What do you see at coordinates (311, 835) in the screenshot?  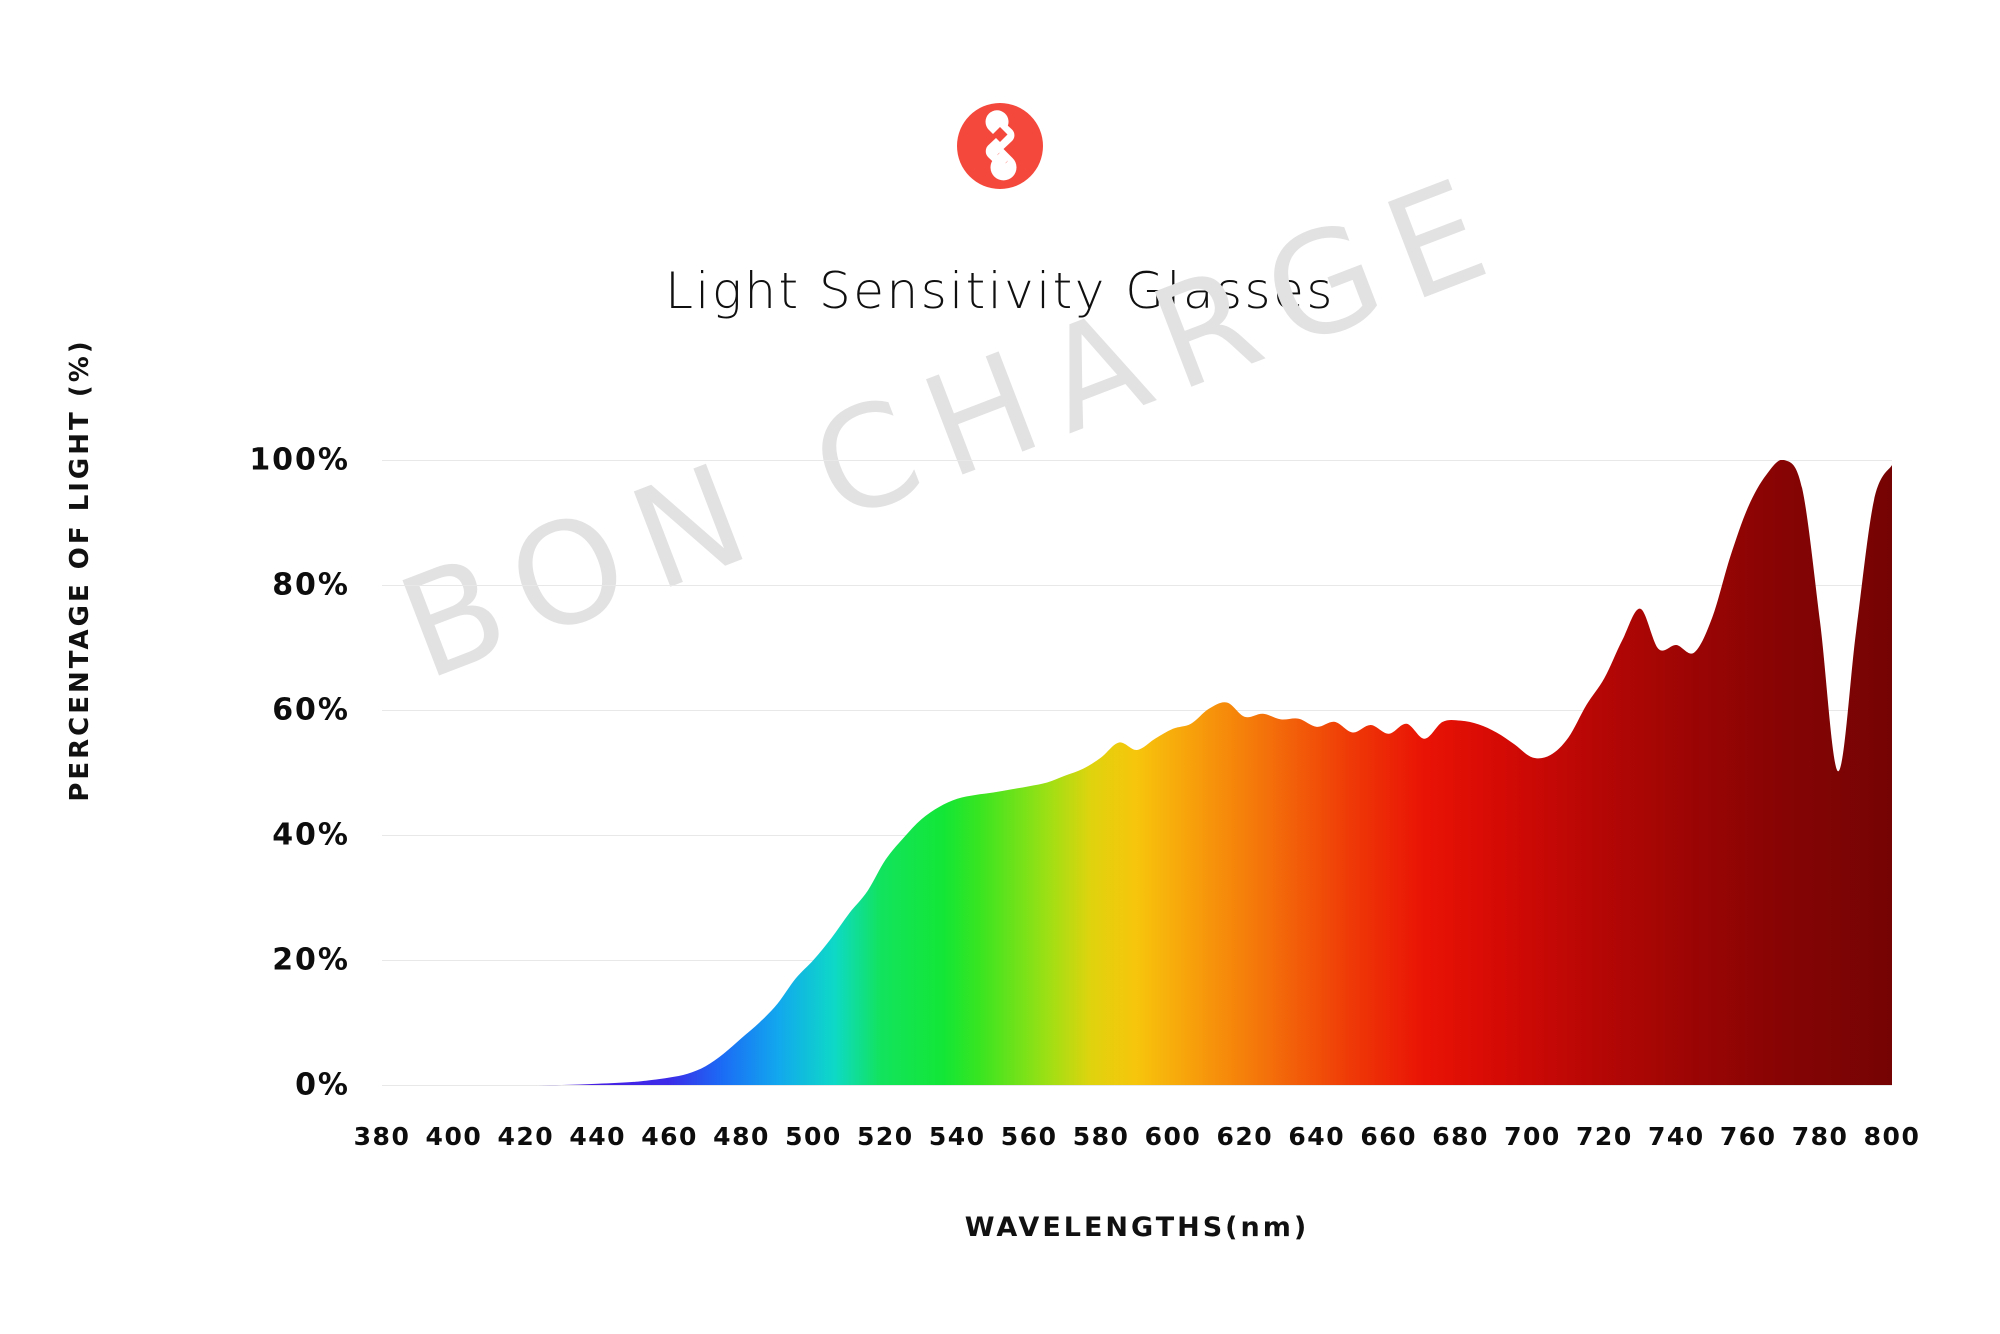 I see `y-tick-40: 40%` at bounding box center [311, 835].